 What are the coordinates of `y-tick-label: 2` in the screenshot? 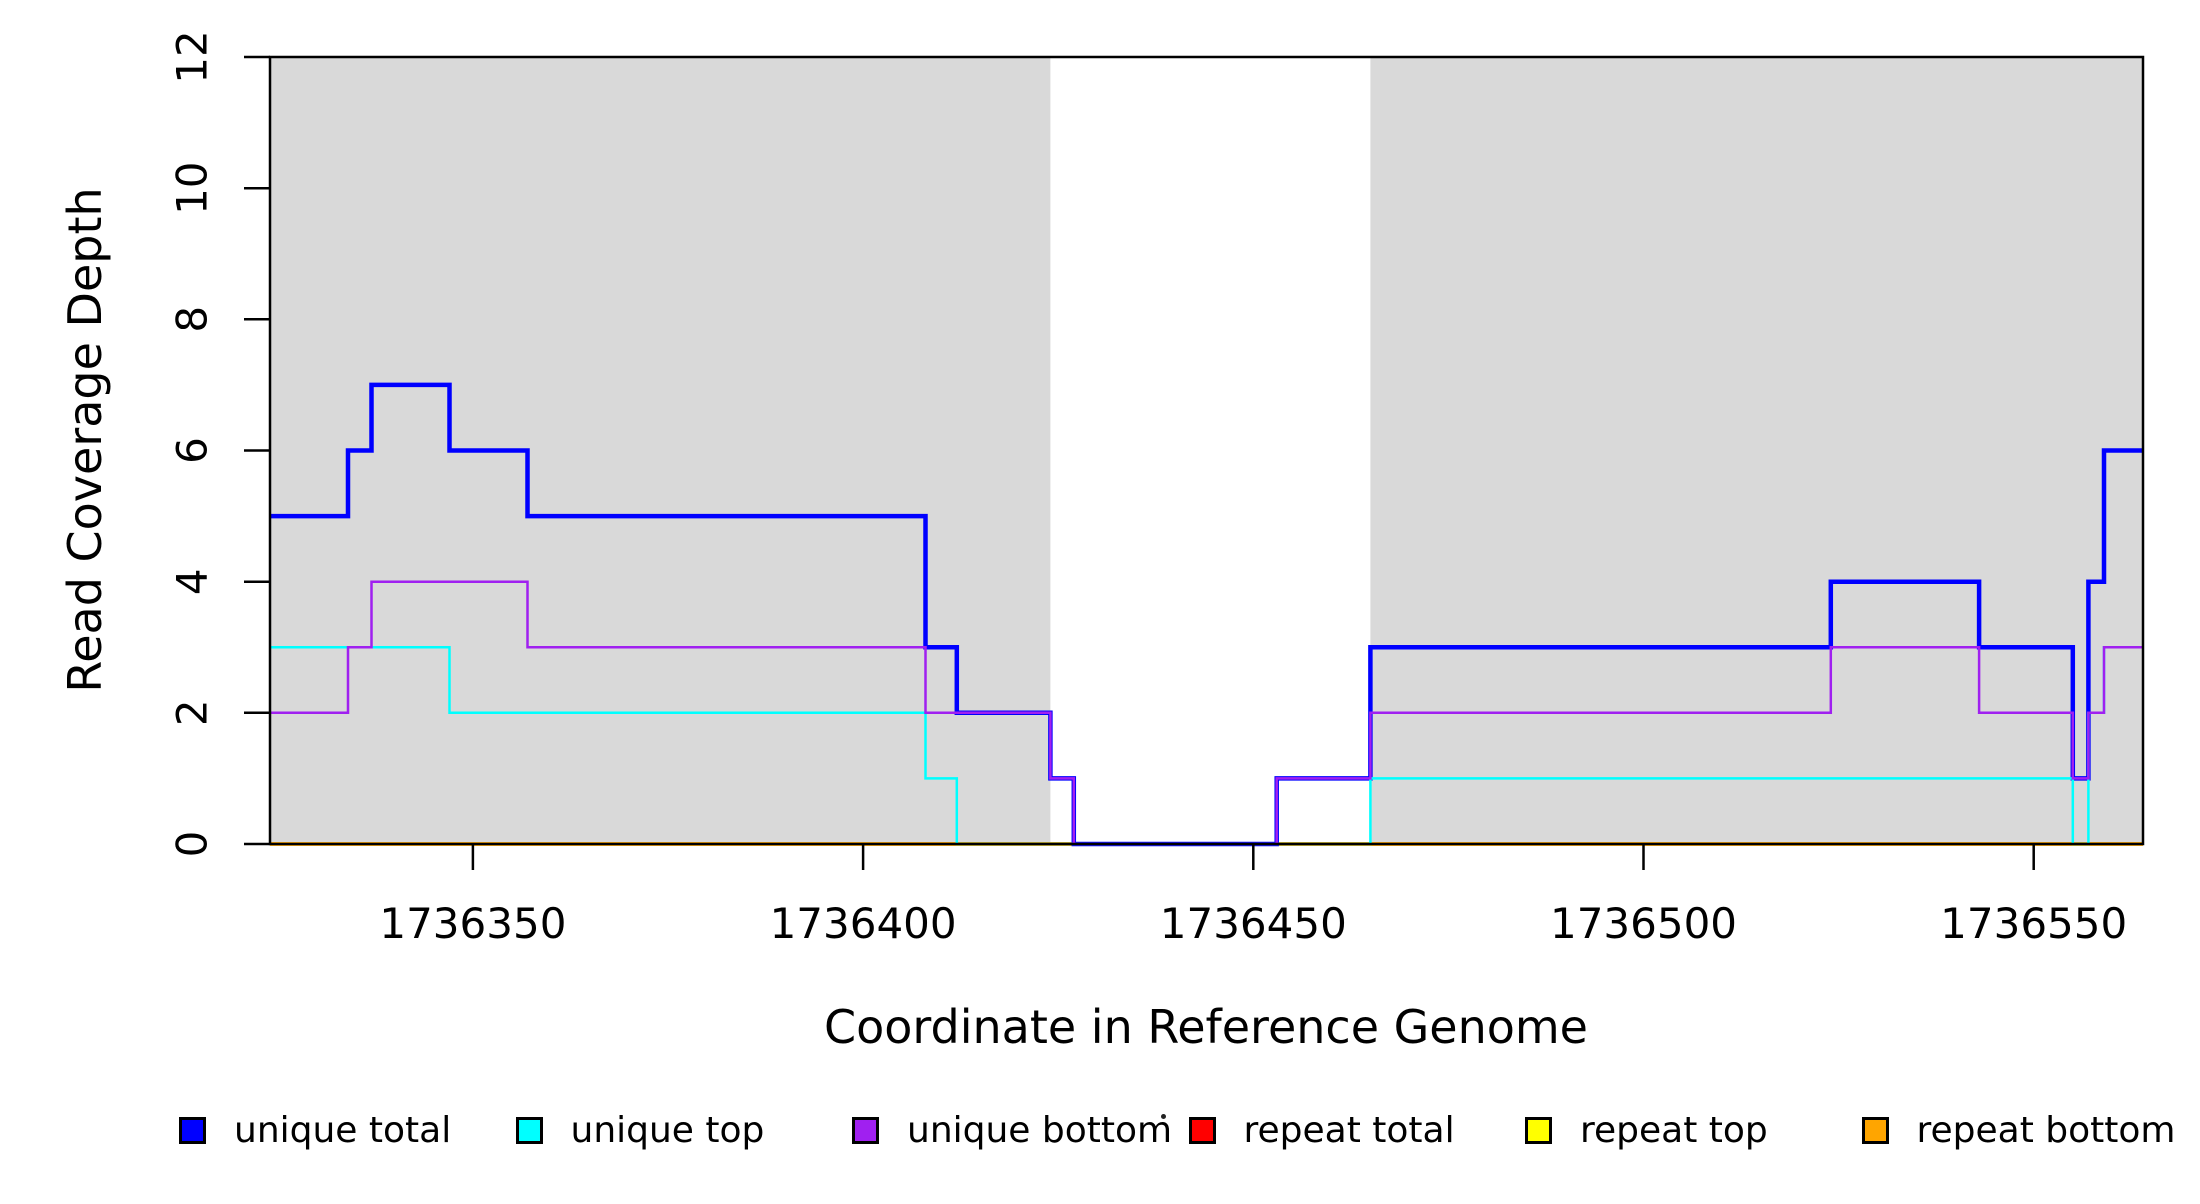 It's located at (192, 712).